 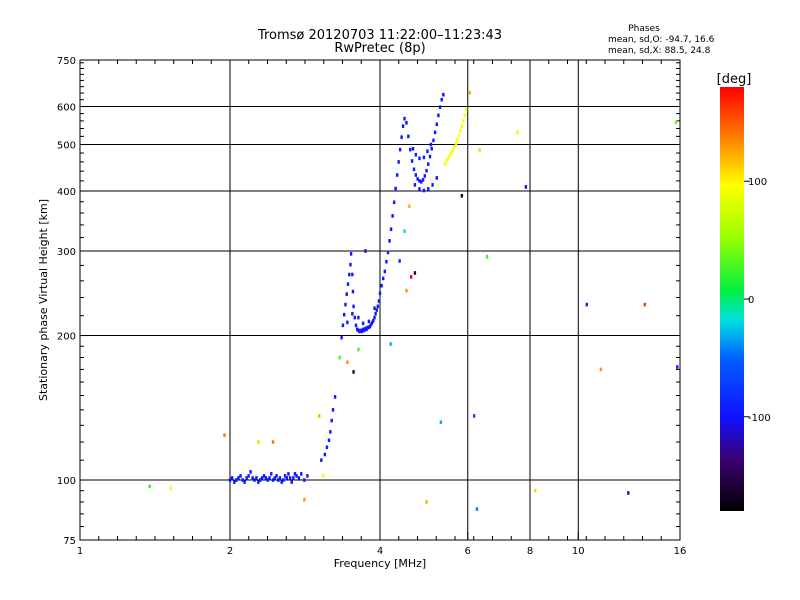 What do you see at coordinates (644, 29) in the screenshot?
I see `phase-stats-heading: Phases` at bounding box center [644, 29].